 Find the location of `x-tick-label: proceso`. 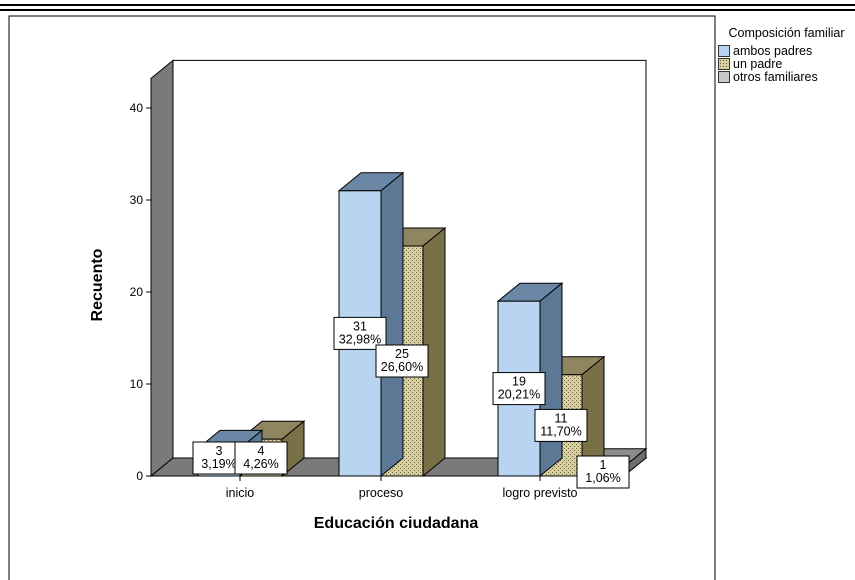

x-tick-label: proceso is located at coordinates (381, 493).